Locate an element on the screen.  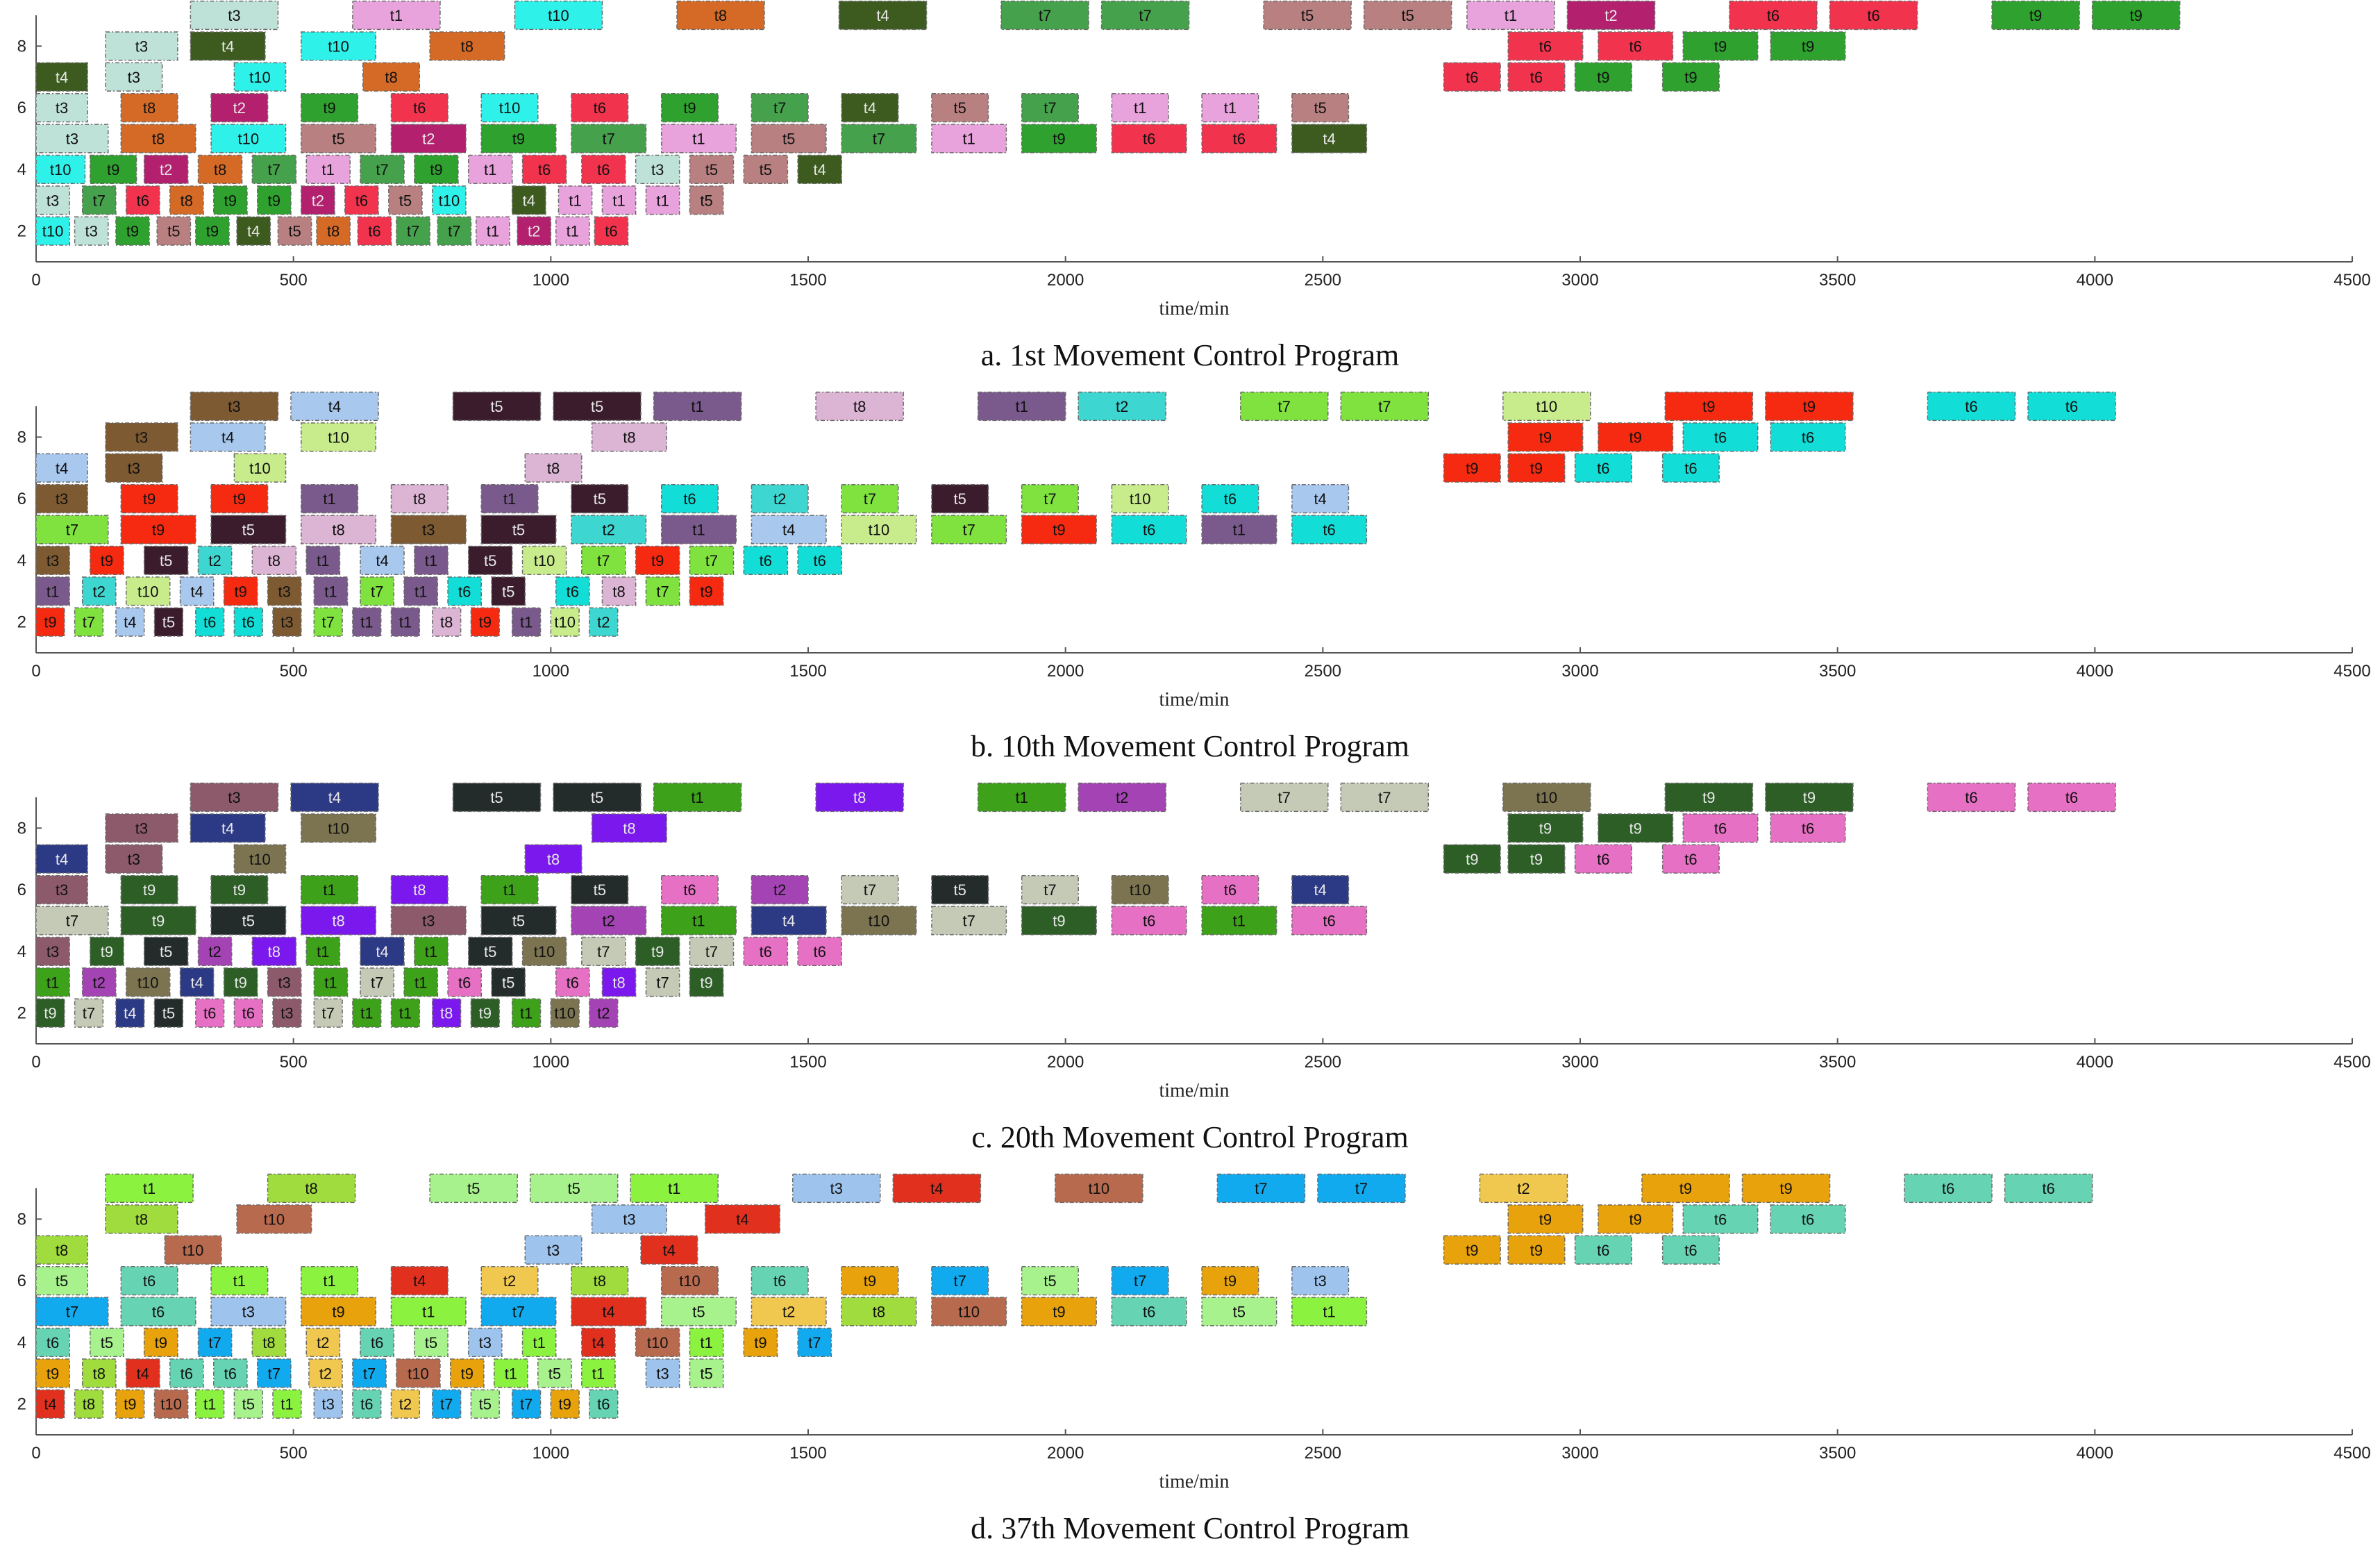
x-tick-label: 0 is located at coordinates (35, 671).